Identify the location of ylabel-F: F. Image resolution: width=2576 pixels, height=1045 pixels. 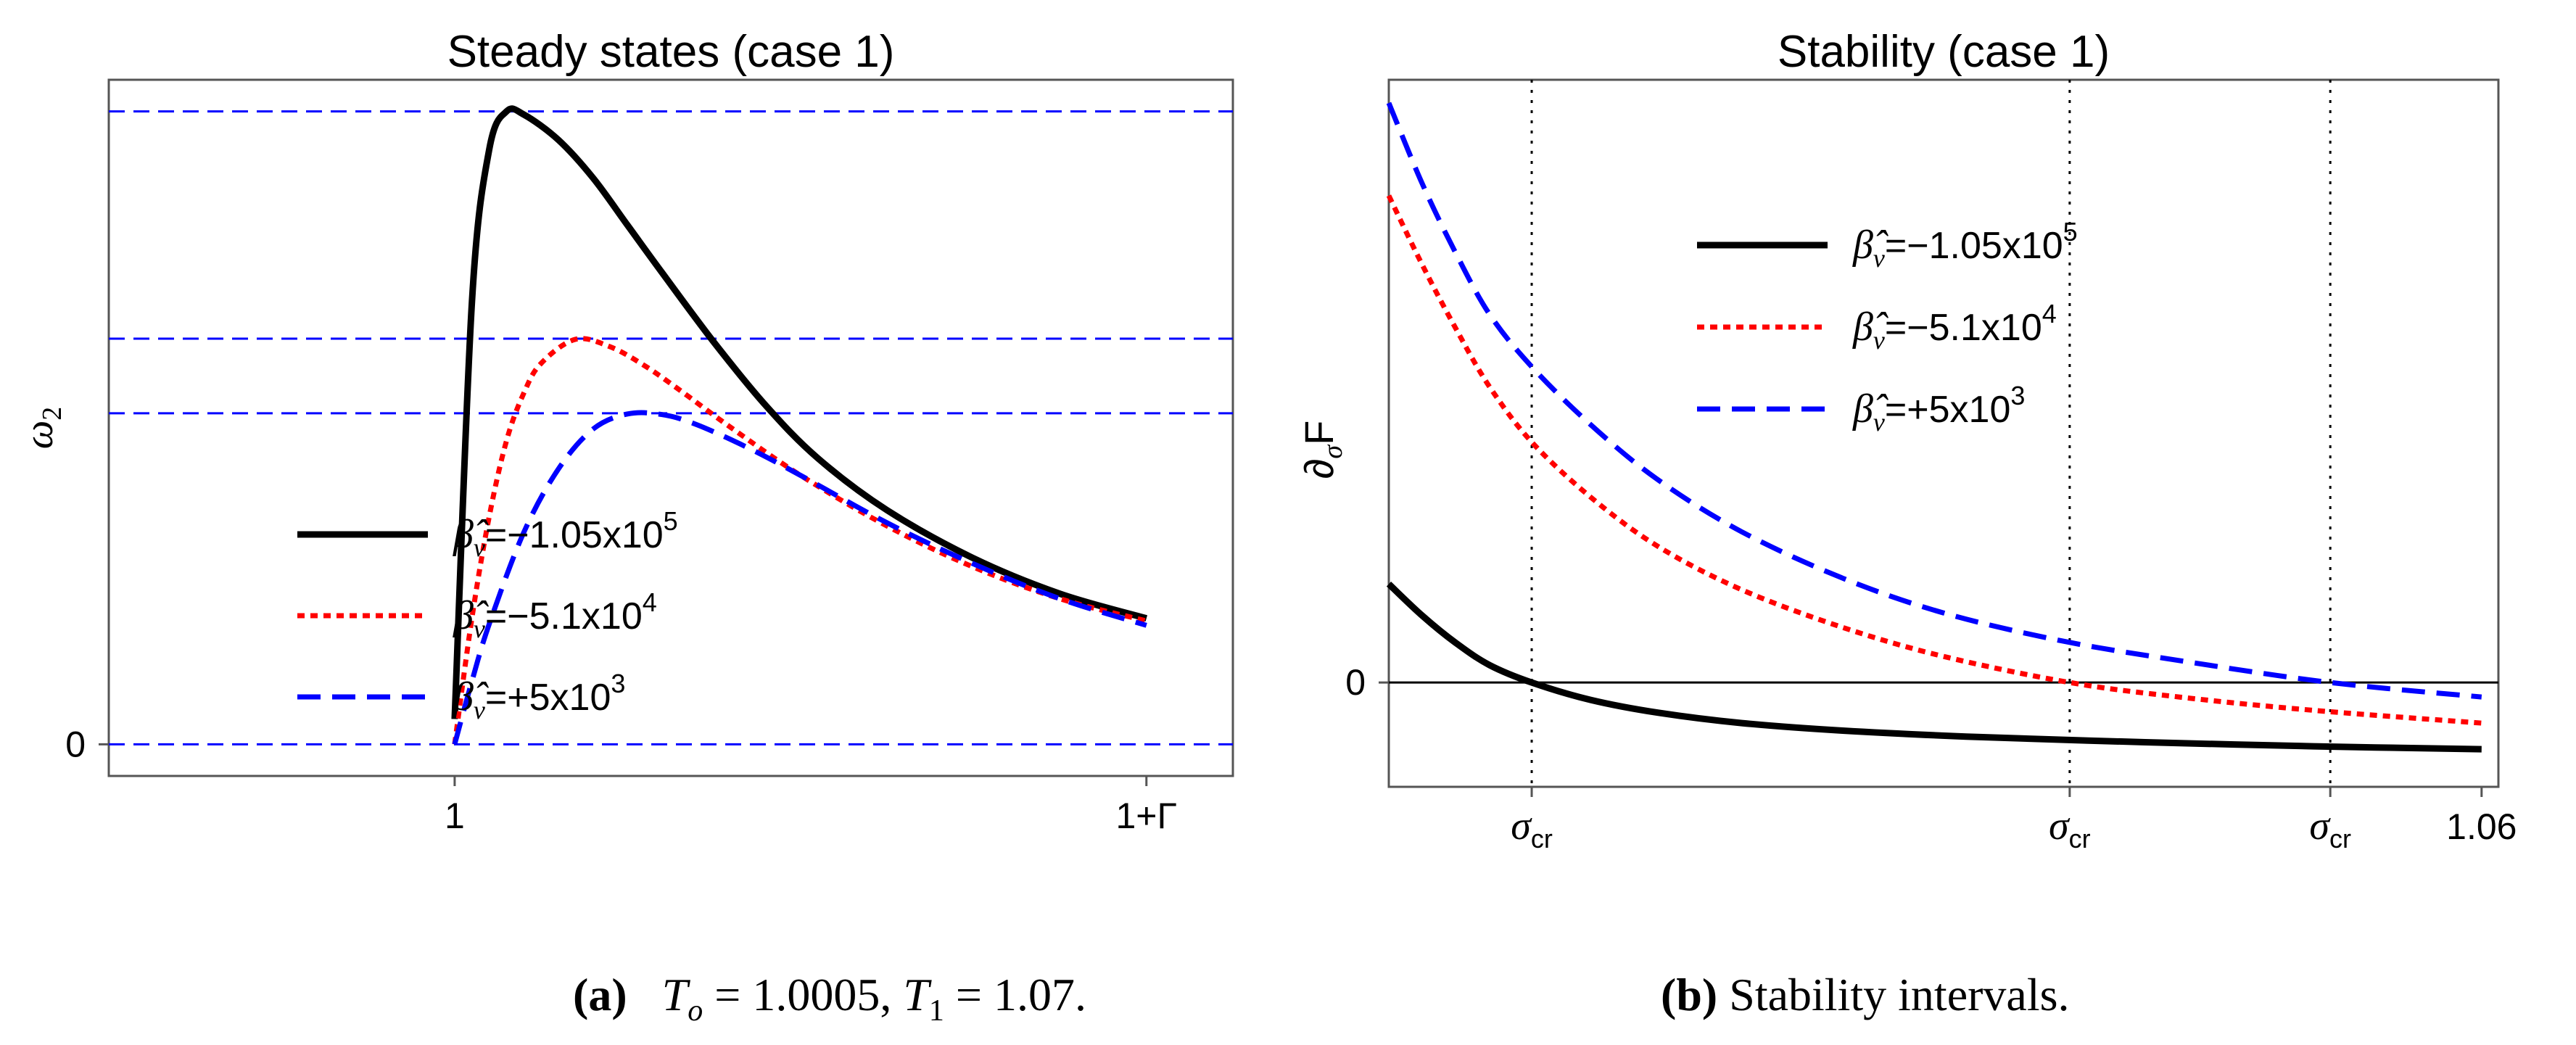
(1319, 433).